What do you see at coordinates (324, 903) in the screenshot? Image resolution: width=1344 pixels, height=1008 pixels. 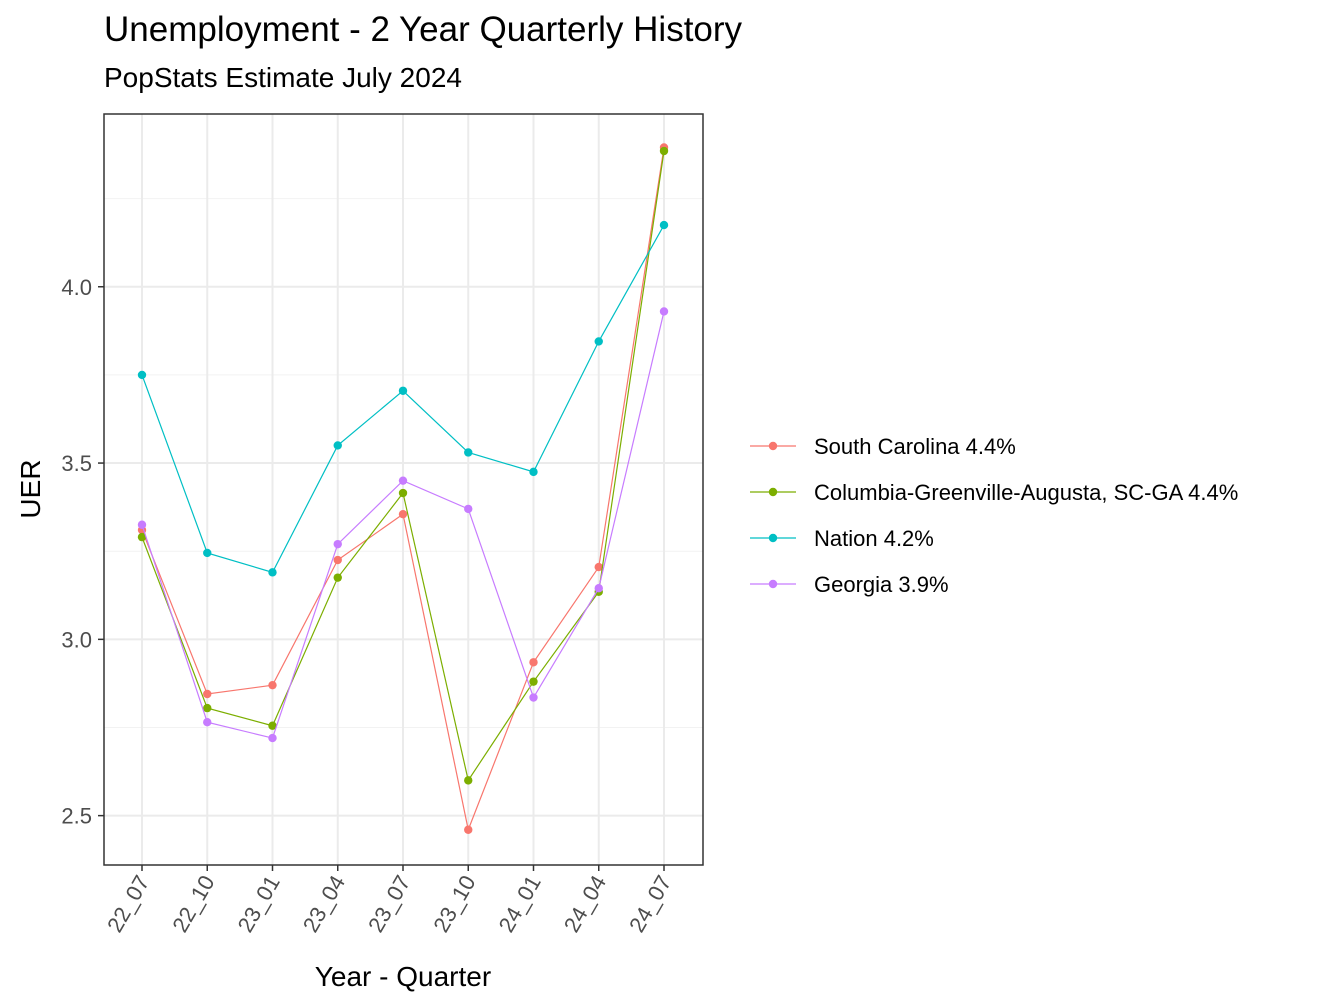 I see `x-tick-label: 23_04` at bounding box center [324, 903].